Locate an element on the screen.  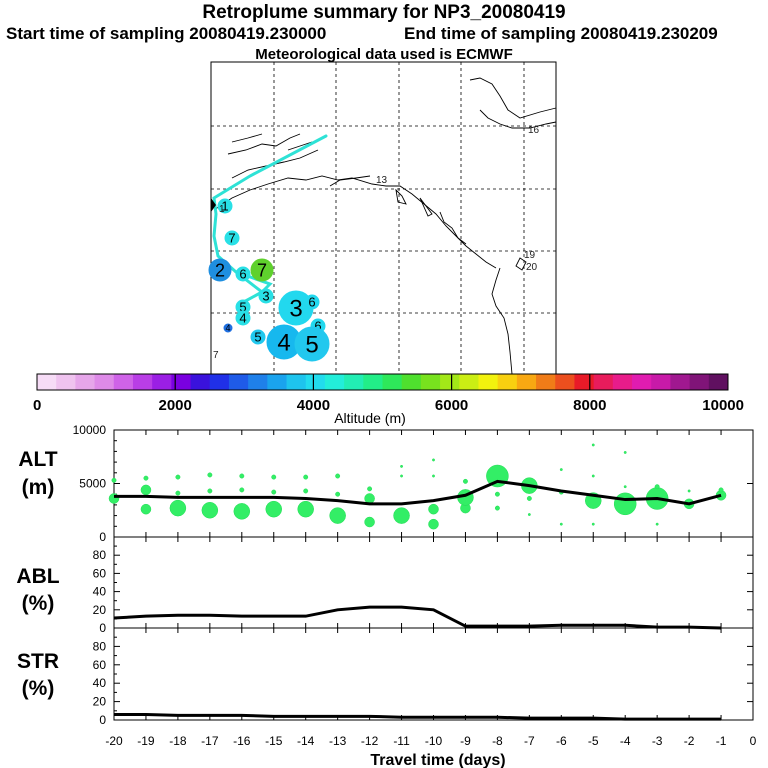
colorbar-tick-label: 0 is located at coordinates (37, 405).